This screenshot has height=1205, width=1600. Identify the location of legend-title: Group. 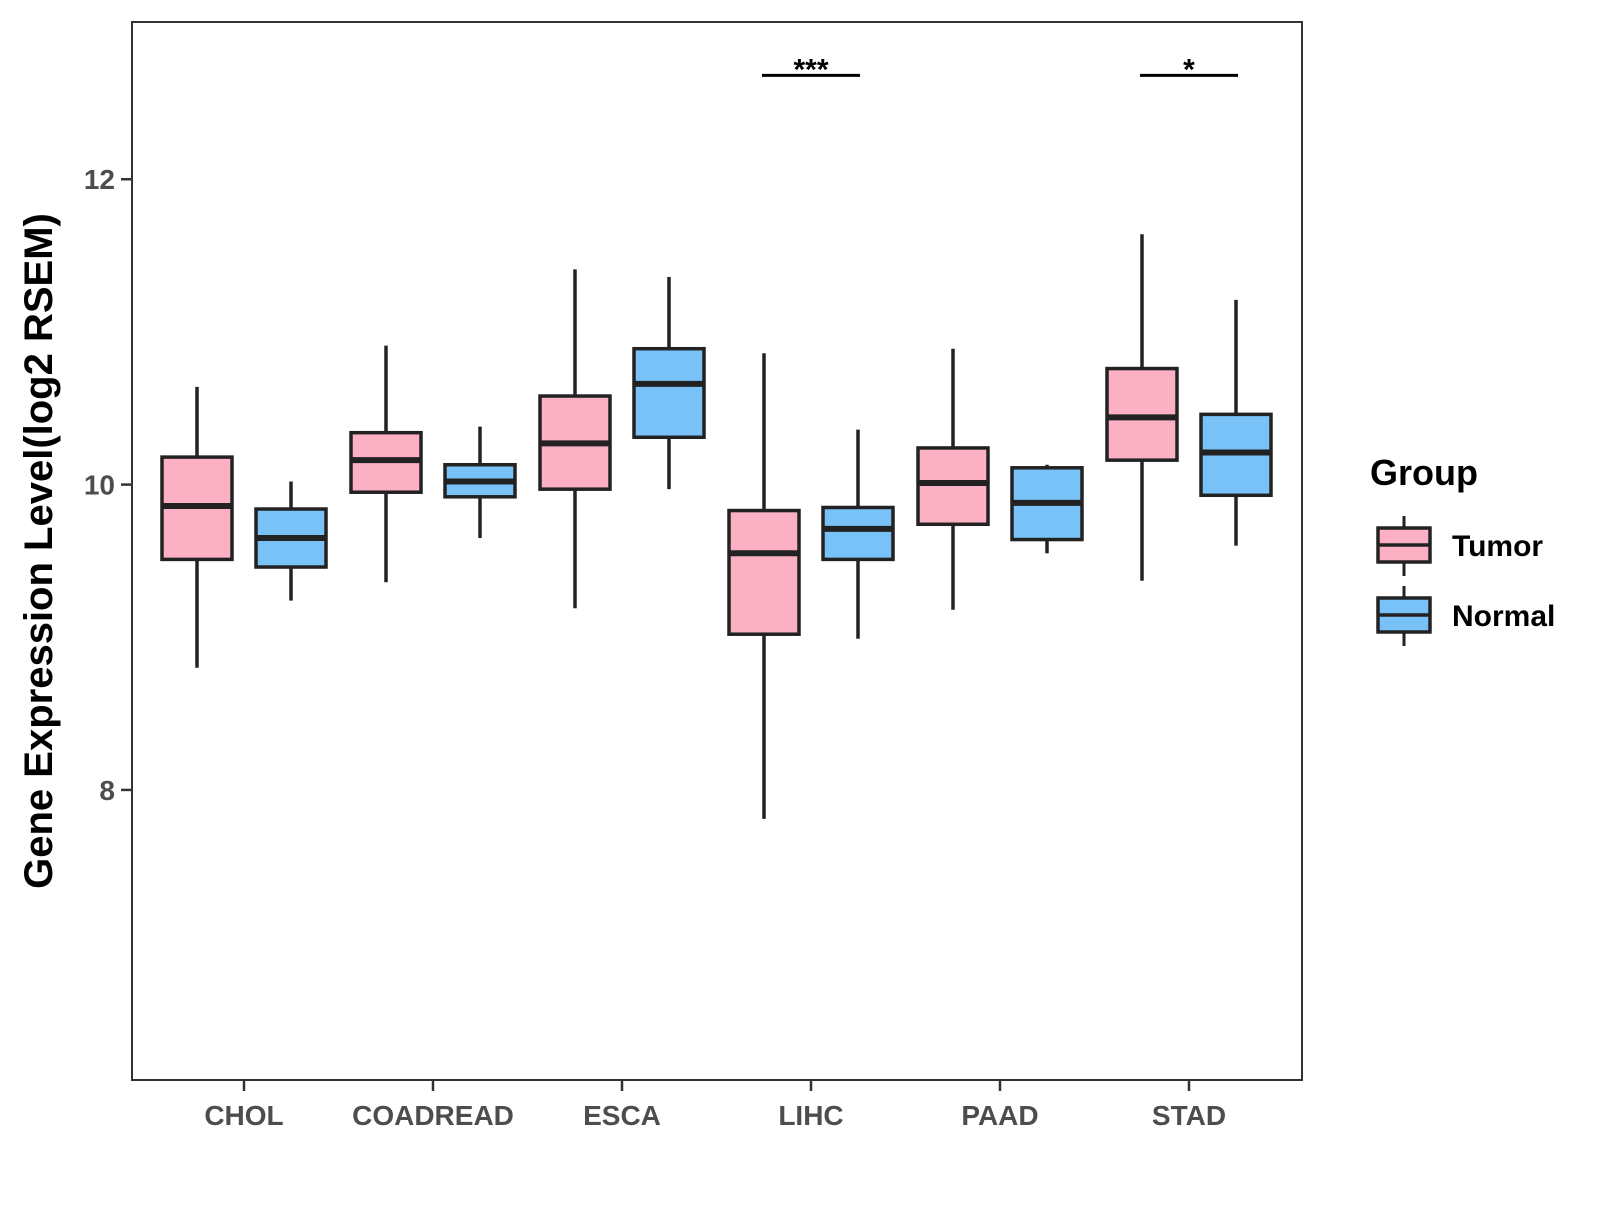
(1424, 472).